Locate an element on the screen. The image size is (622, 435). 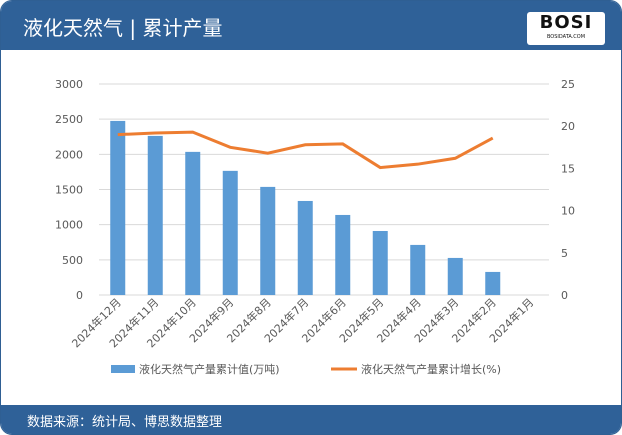
footer: 数据来源：统计局、博思数据整理 is located at coordinates (311, 419).